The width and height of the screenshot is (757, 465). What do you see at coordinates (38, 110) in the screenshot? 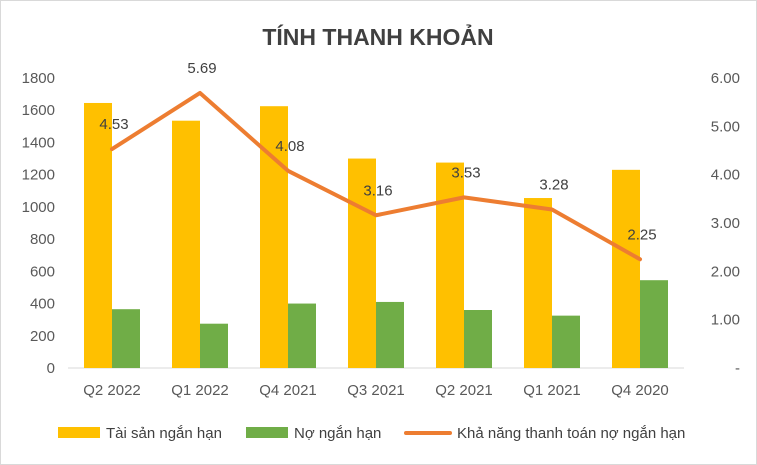
I see `y-left-tick-label: 1600` at bounding box center [38, 110].